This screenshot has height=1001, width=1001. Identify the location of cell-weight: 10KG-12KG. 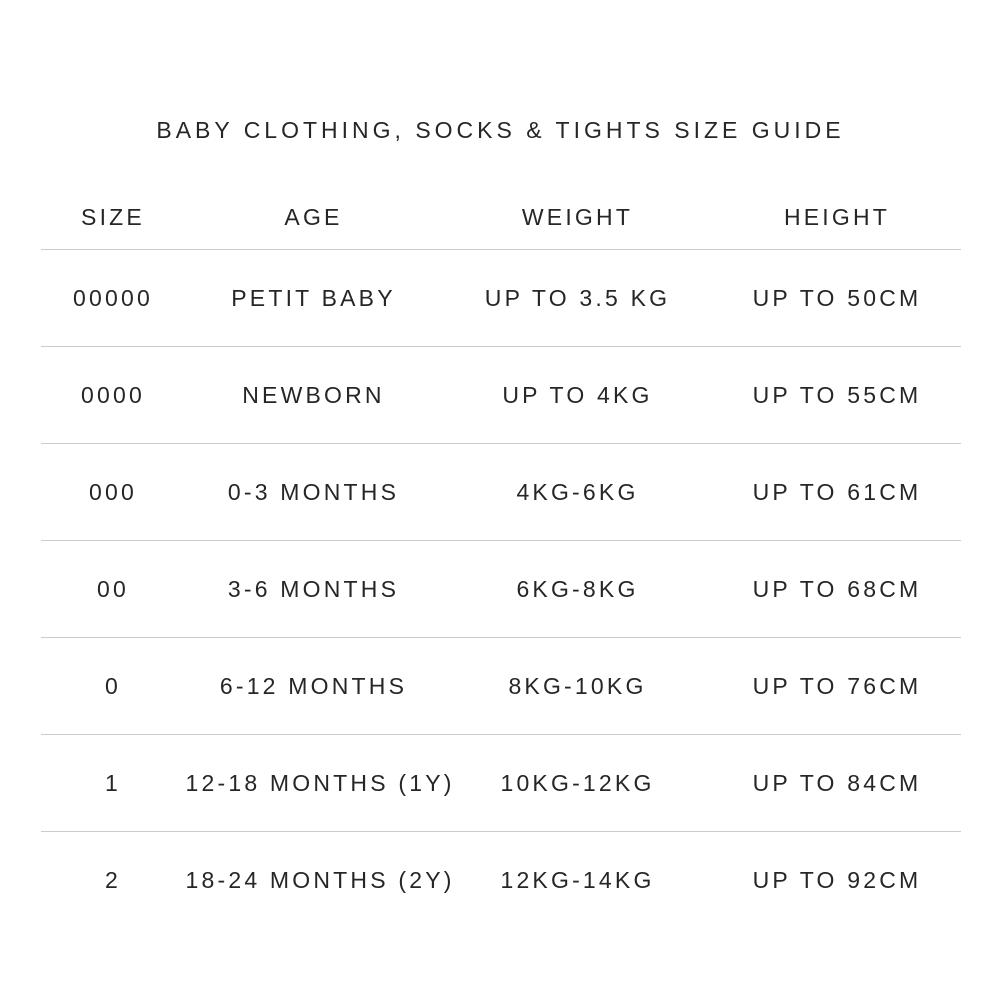
(577, 782).